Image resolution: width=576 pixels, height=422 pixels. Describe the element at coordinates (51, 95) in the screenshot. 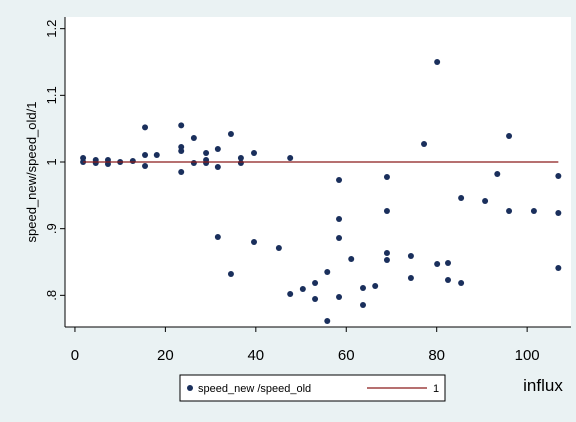

I see `y-tick-label: 1.1` at that location.